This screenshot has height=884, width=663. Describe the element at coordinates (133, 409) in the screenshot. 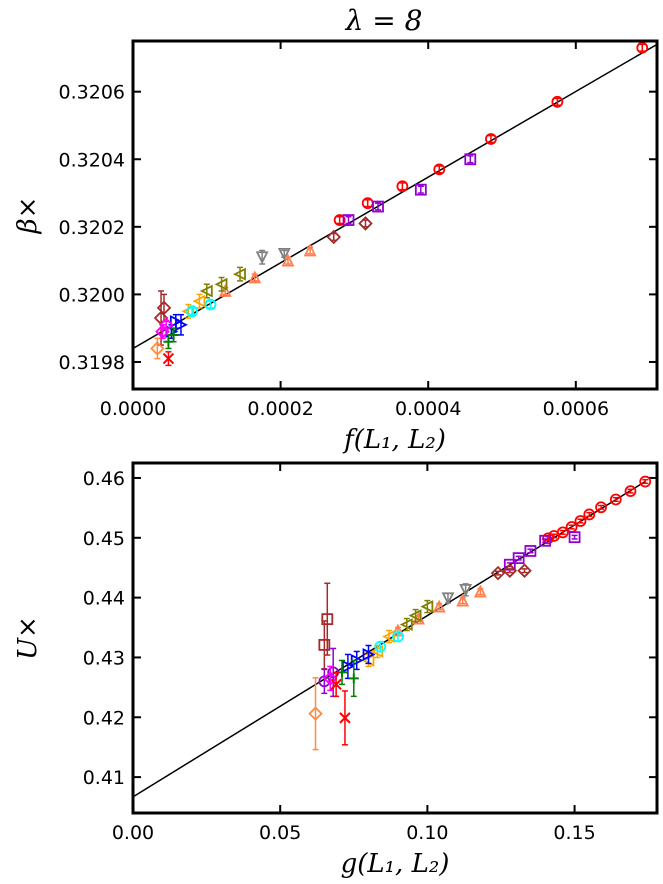

I see `beta-xtick-label: 0.0000` at that location.